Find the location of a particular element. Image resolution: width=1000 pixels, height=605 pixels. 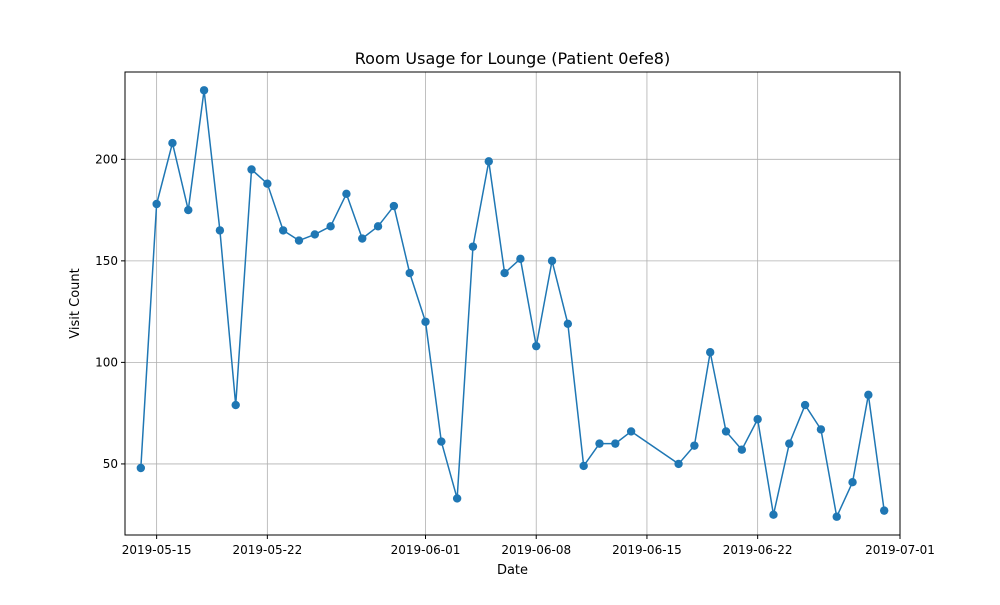

x-tick-label: 2019-06-01 is located at coordinates (426, 550).